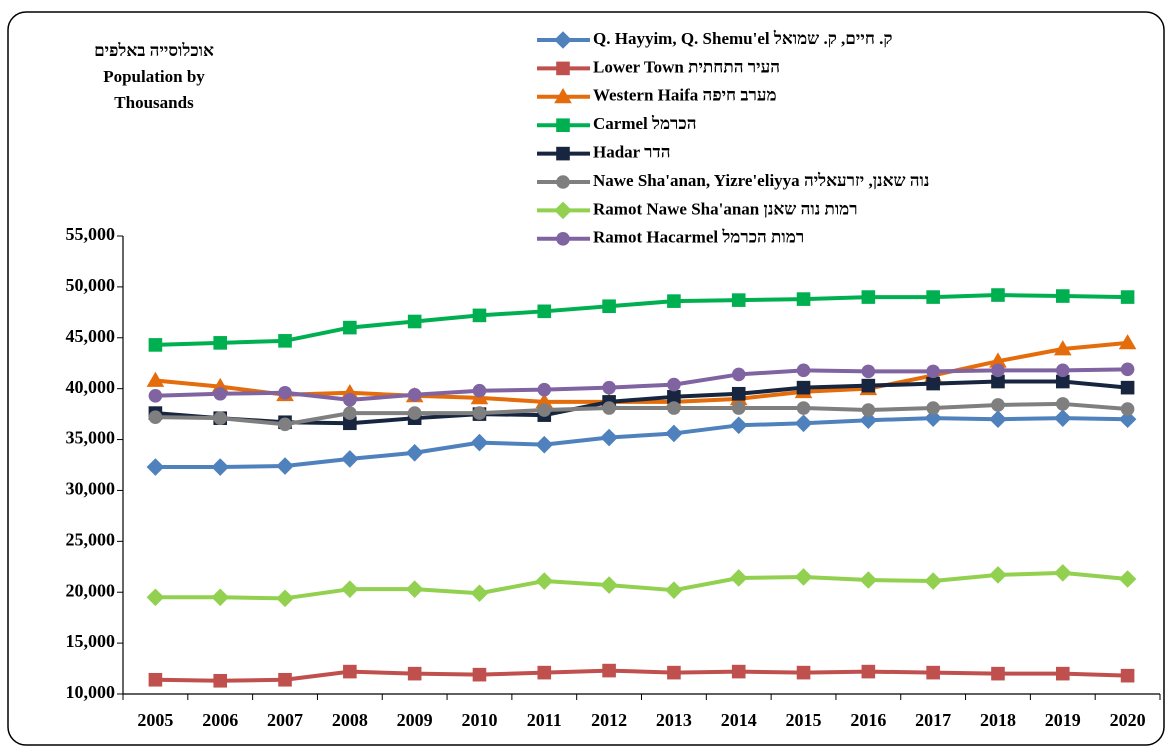 The height and width of the screenshot is (753, 1170). What do you see at coordinates (631, 152) in the screenshot?
I see `legend-label: Hadar הדר` at bounding box center [631, 152].